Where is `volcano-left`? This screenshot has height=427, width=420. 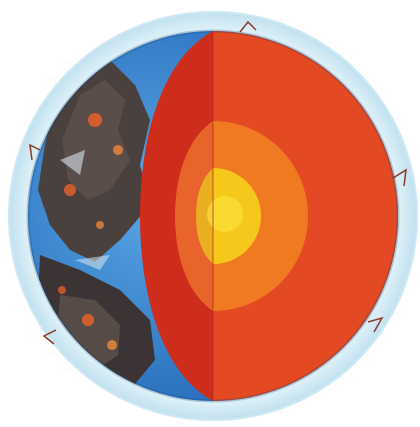 volcano-left is located at coordinates (35, 152).